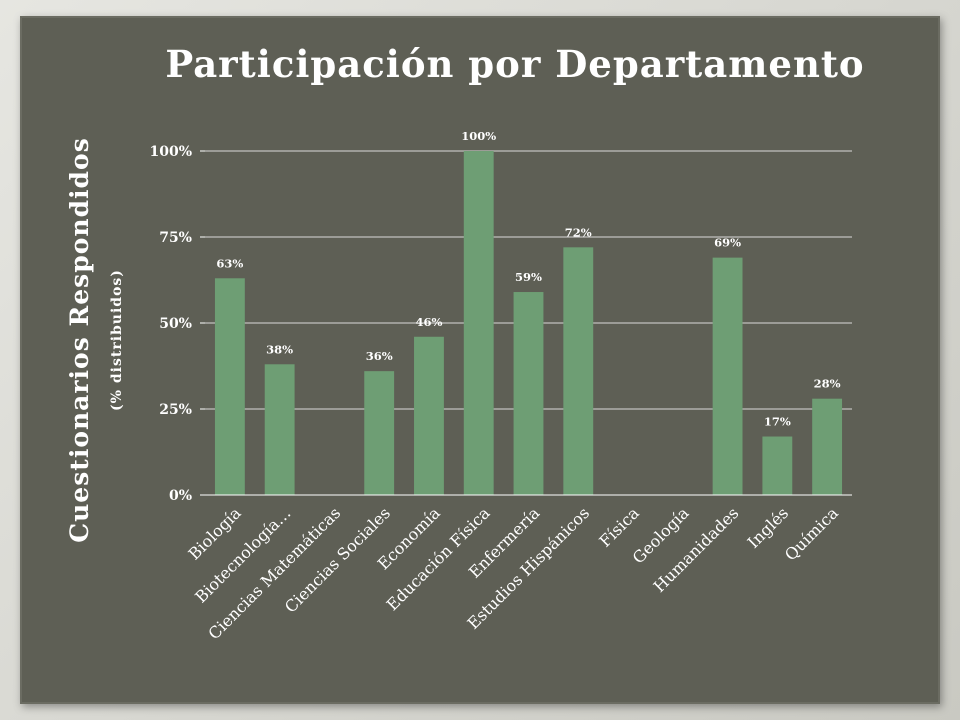  What do you see at coordinates (777, 422) in the screenshot?
I see `data-label: 17%` at bounding box center [777, 422].